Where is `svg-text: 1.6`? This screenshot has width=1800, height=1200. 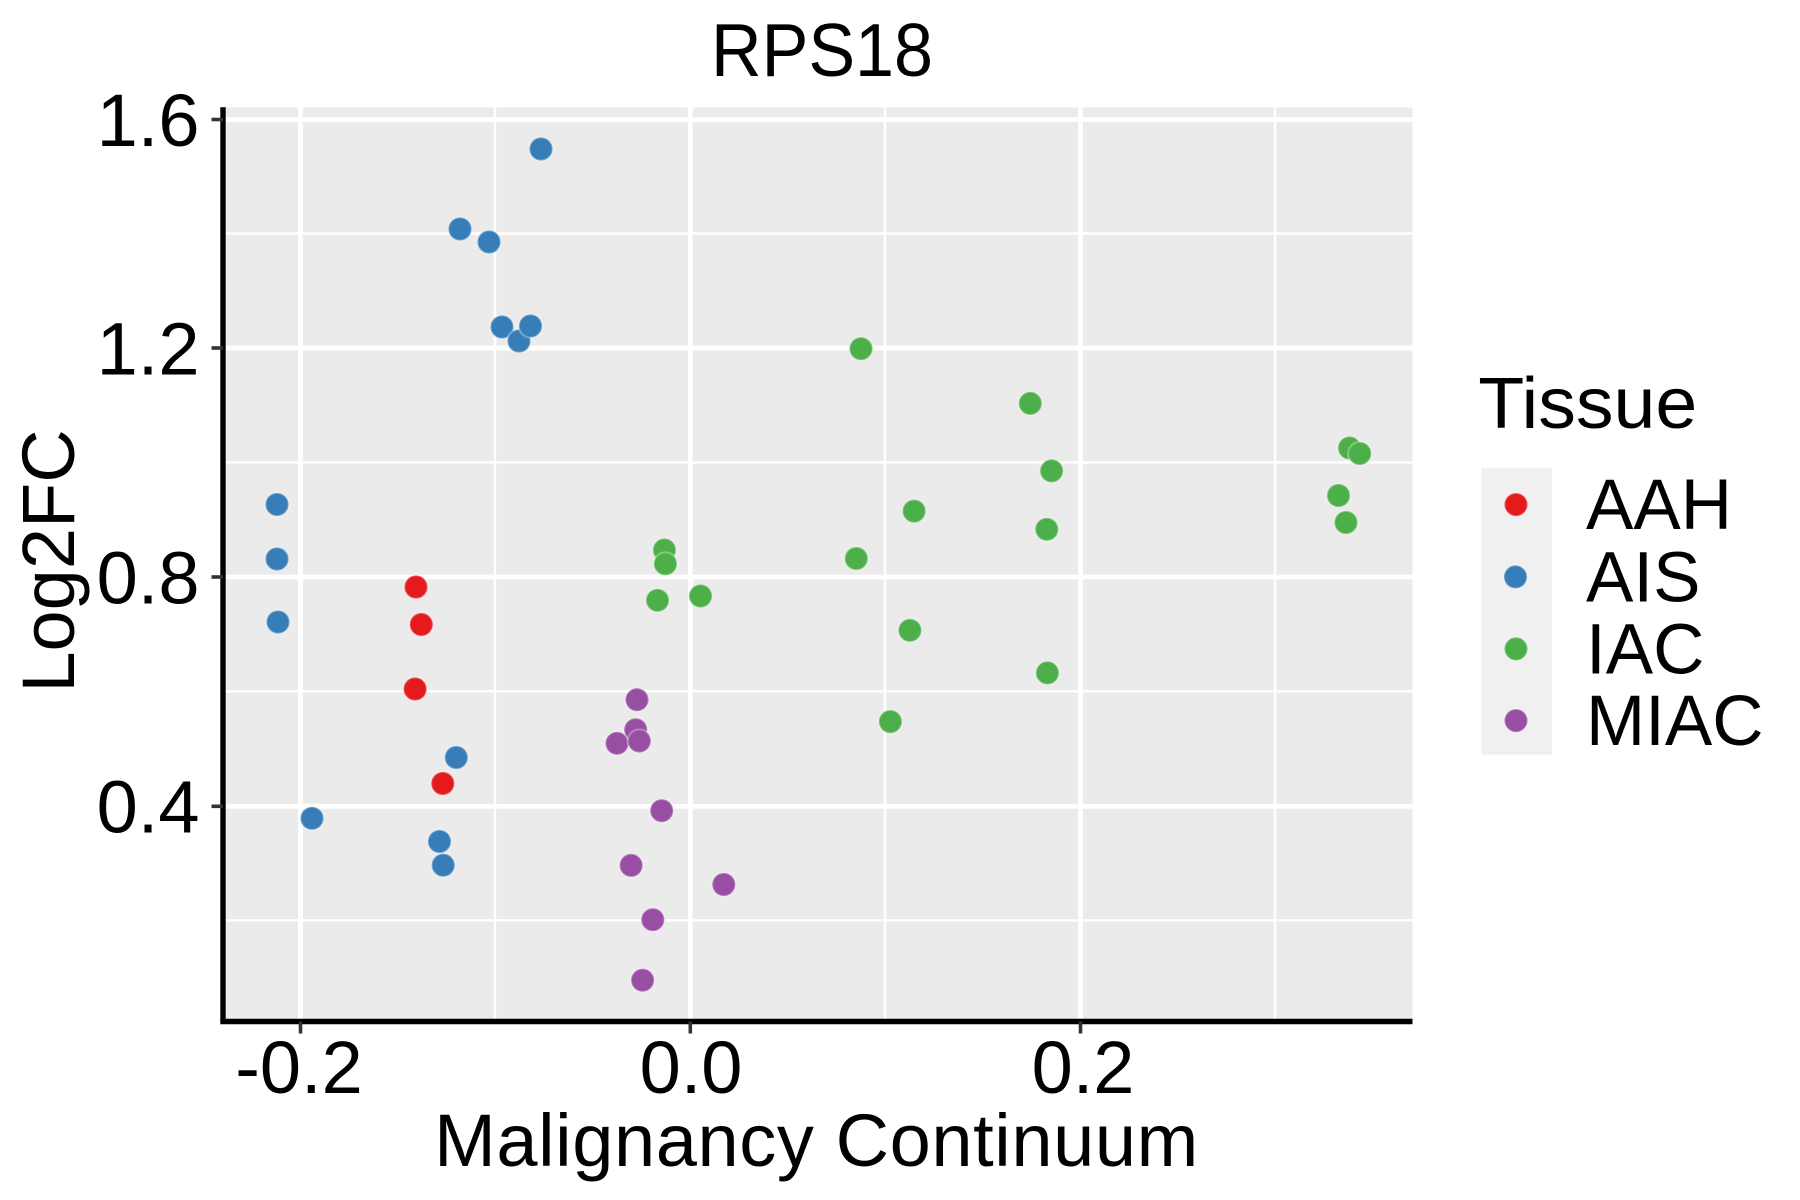
svg-text: 1.6 is located at coordinates (148, 120).